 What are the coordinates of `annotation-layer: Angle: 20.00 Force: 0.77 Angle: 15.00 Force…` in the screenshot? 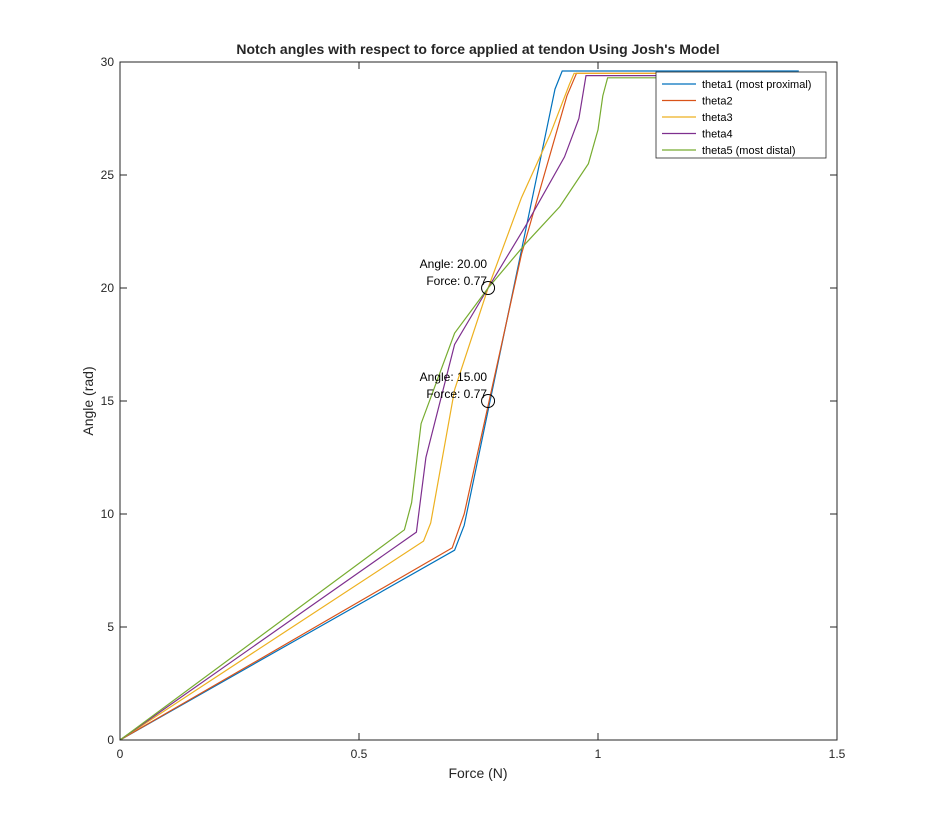 It's located at (458, 332).